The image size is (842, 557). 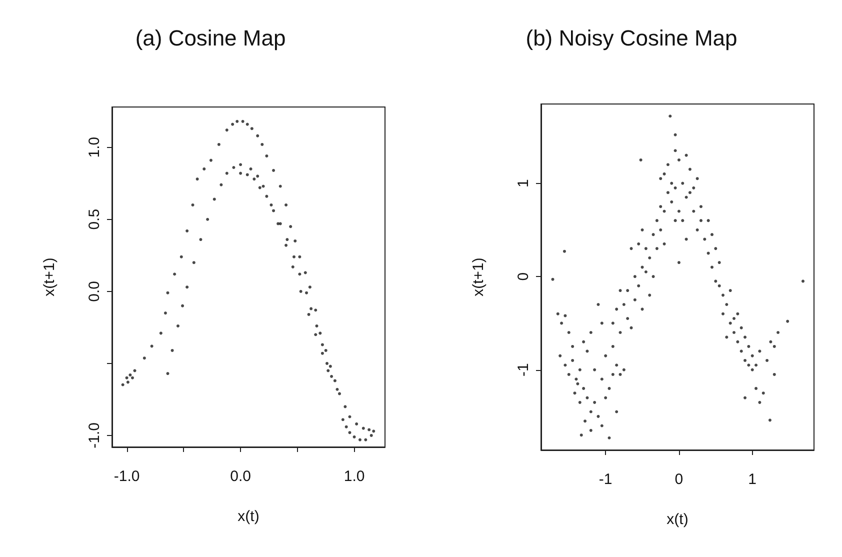 What do you see at coordinates (240, 476) in the screenshot?
I see `x-tick-label: 0.0` at bounding box center [240, 476].